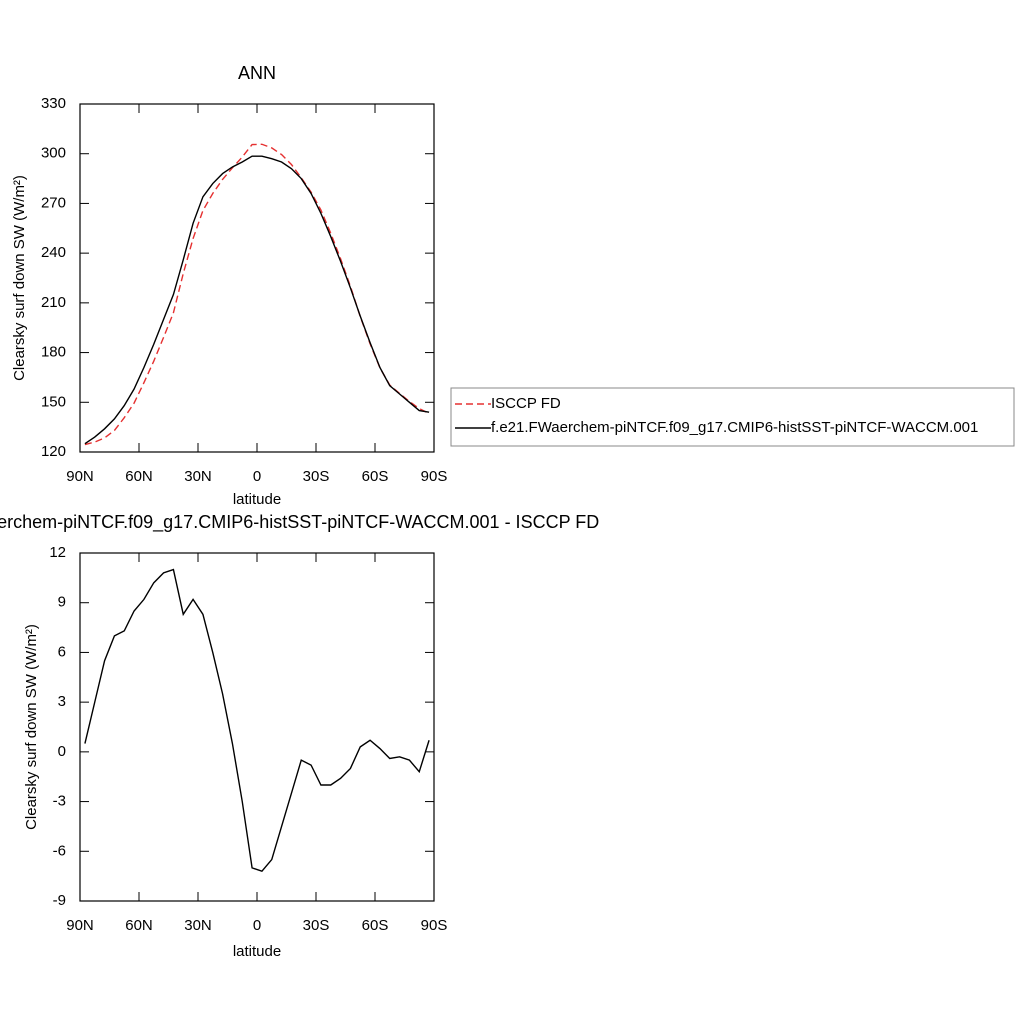  Describe the element at coordinates (62, 701) in the screenshot. I see `y-tick-label: 3` at that location.